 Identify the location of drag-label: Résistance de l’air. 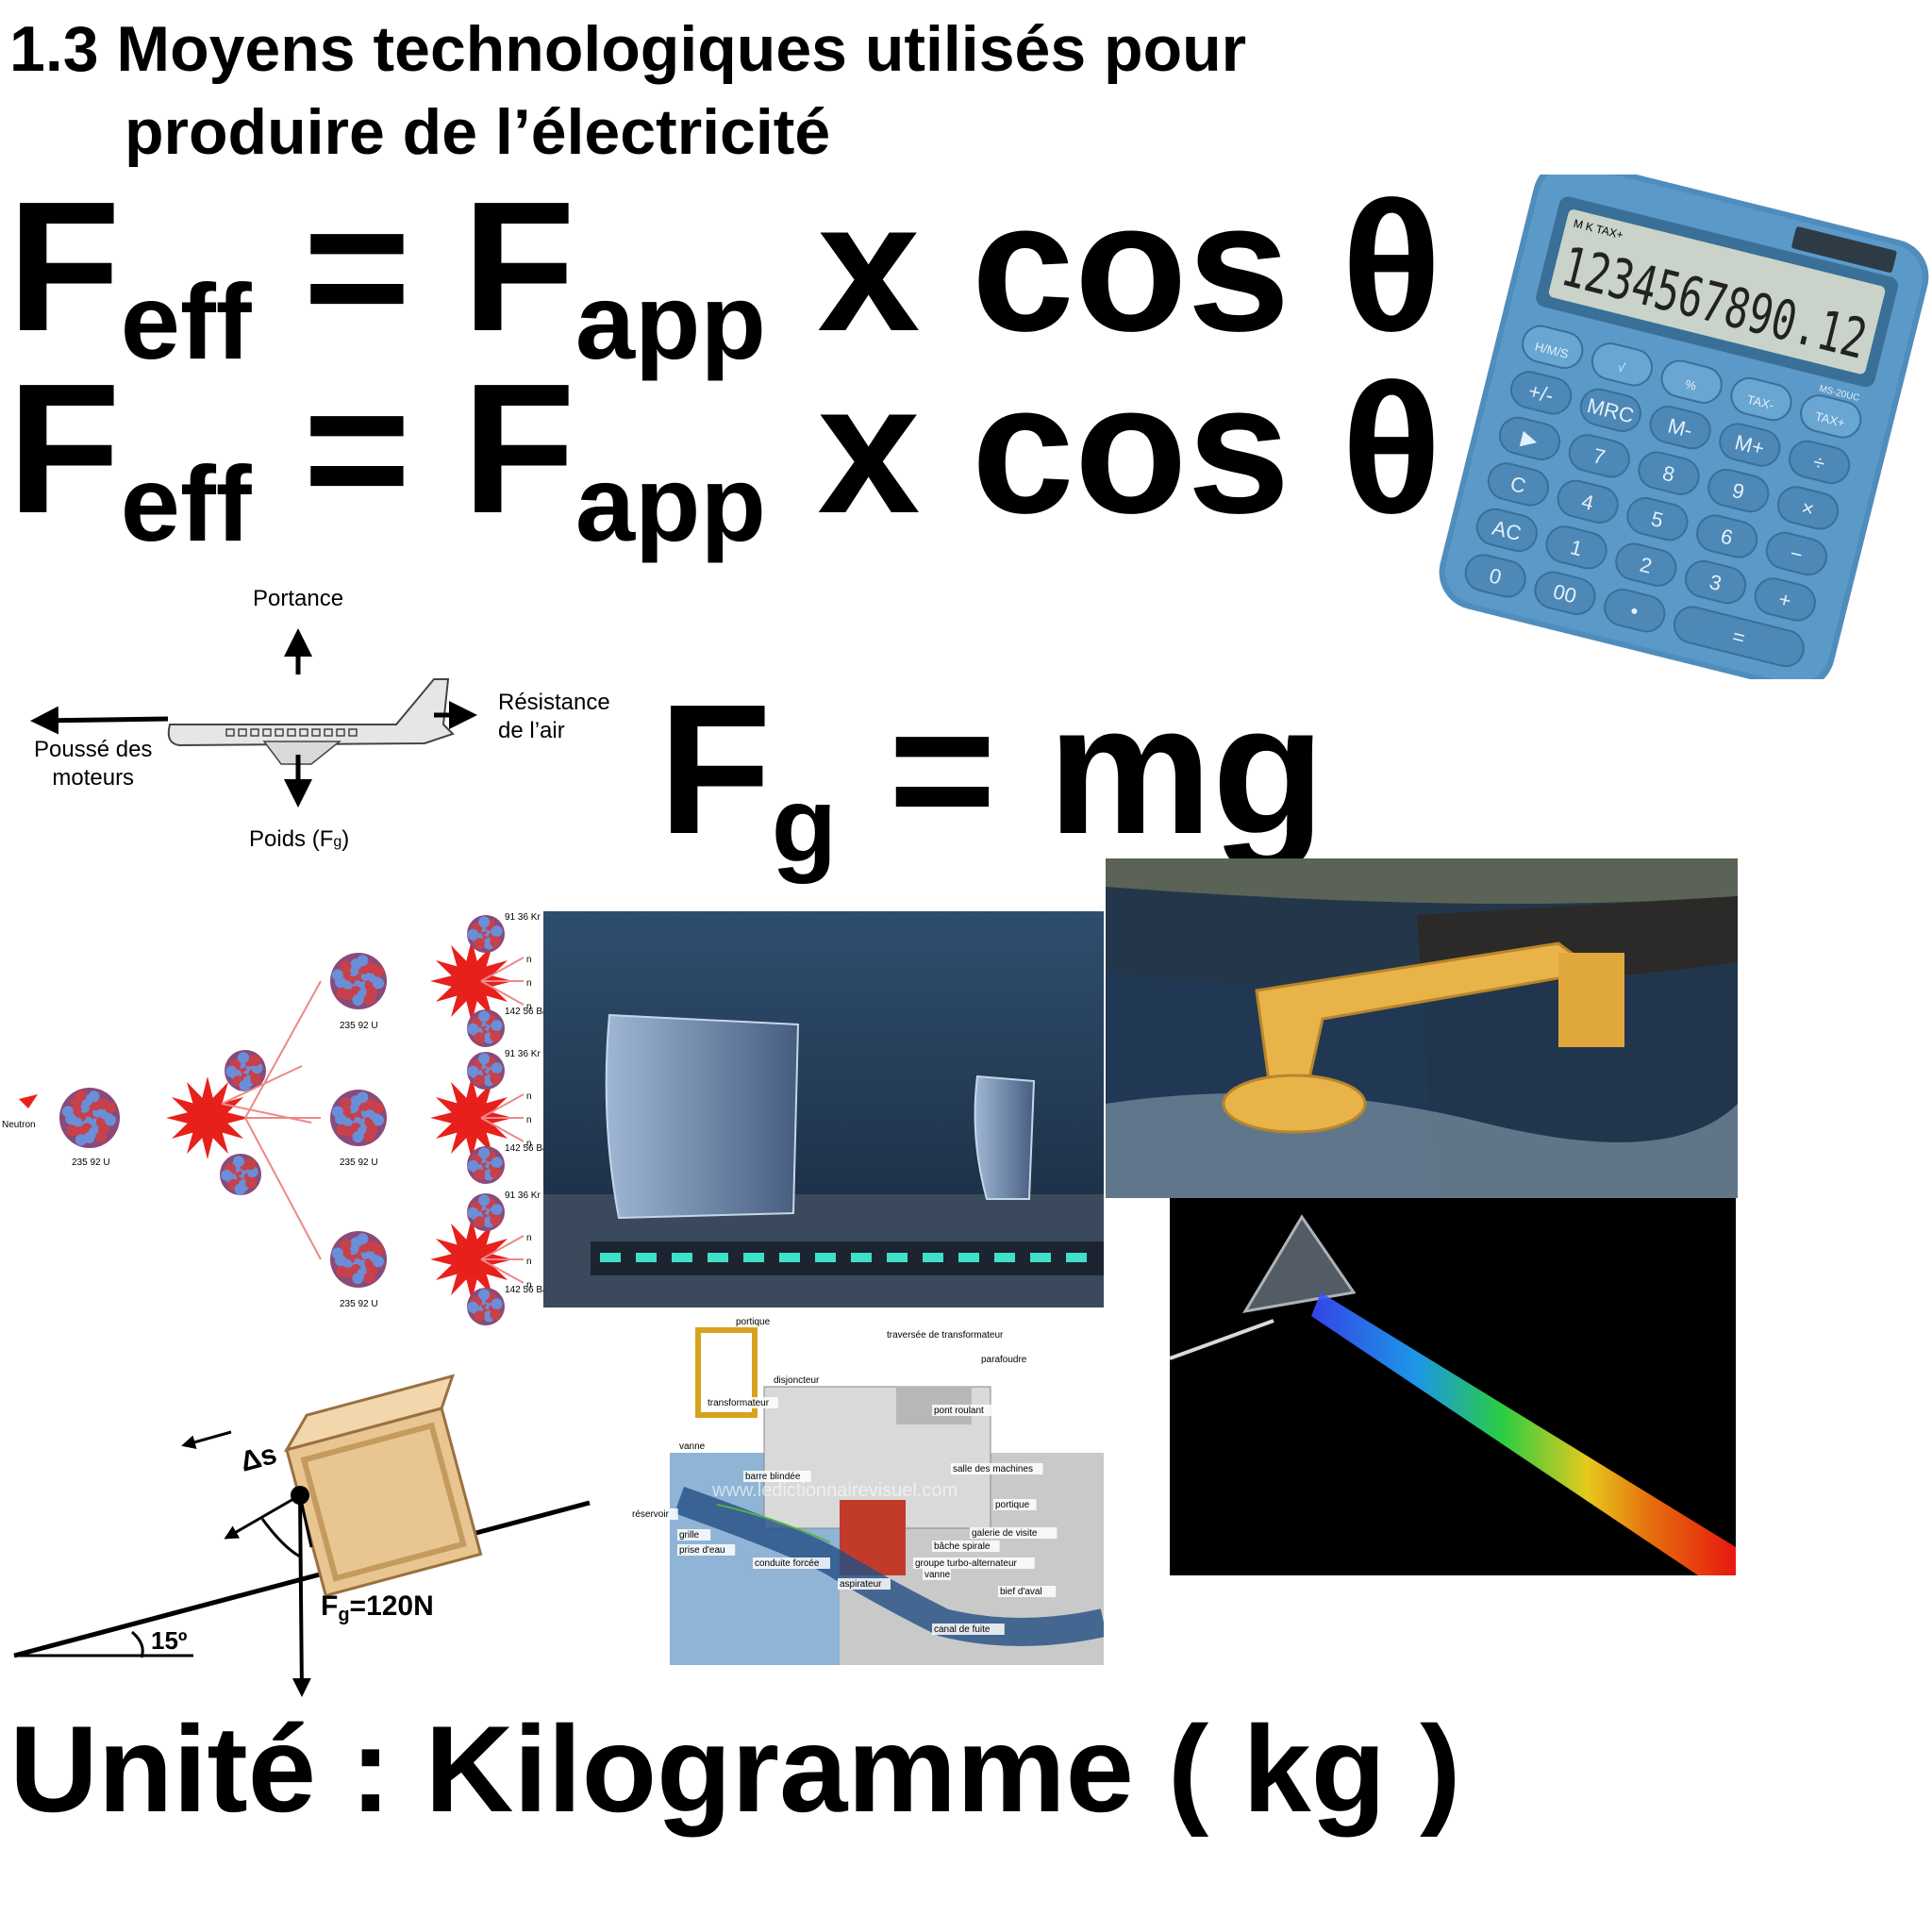
(554, 717).